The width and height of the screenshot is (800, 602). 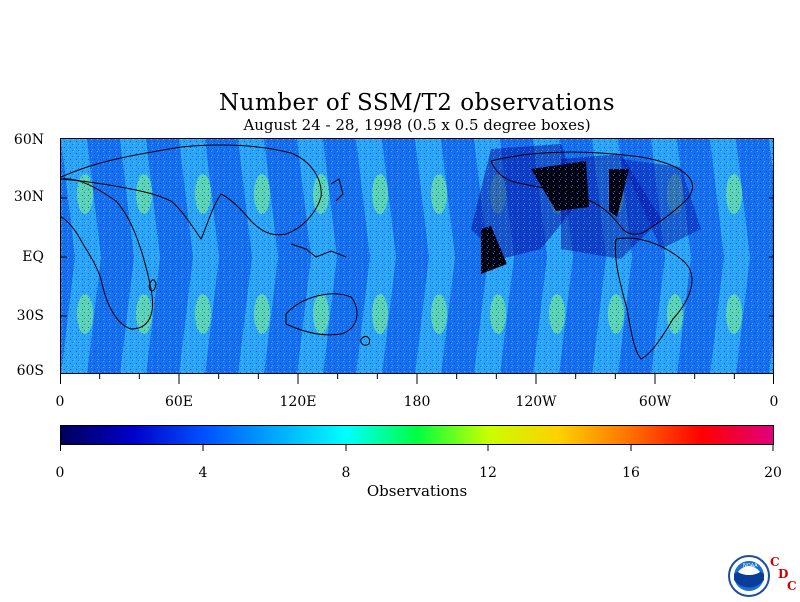 What do you see at coordinates (60, 402) in the screenshot?
I see `lon-label-0: 0` at bounding box center [60, 402].